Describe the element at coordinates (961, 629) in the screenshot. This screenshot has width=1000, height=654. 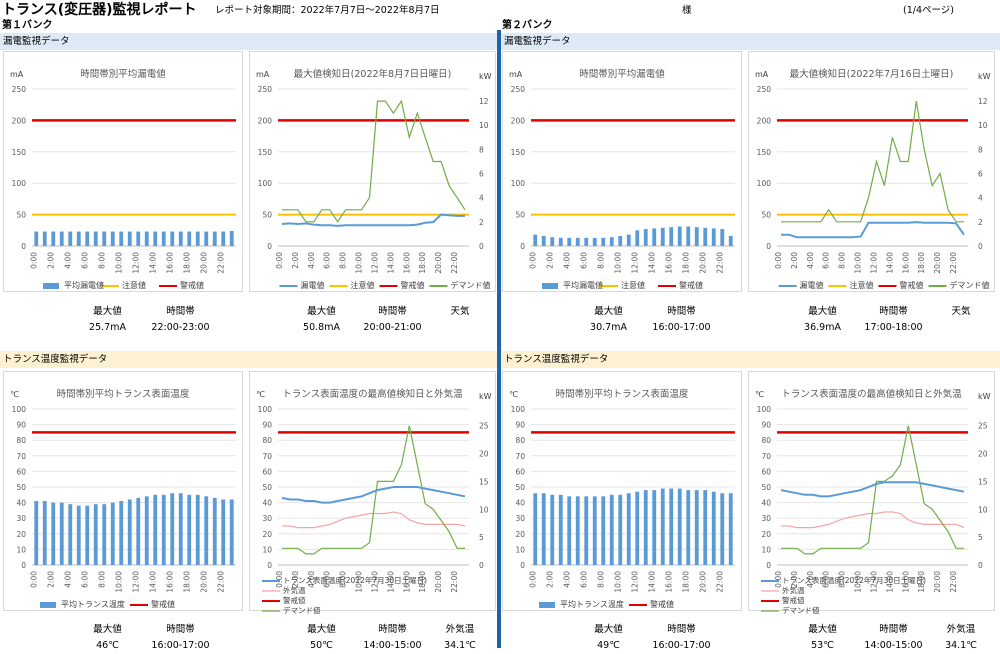
I see `temp-max-outside-label: 外気温` at that location.